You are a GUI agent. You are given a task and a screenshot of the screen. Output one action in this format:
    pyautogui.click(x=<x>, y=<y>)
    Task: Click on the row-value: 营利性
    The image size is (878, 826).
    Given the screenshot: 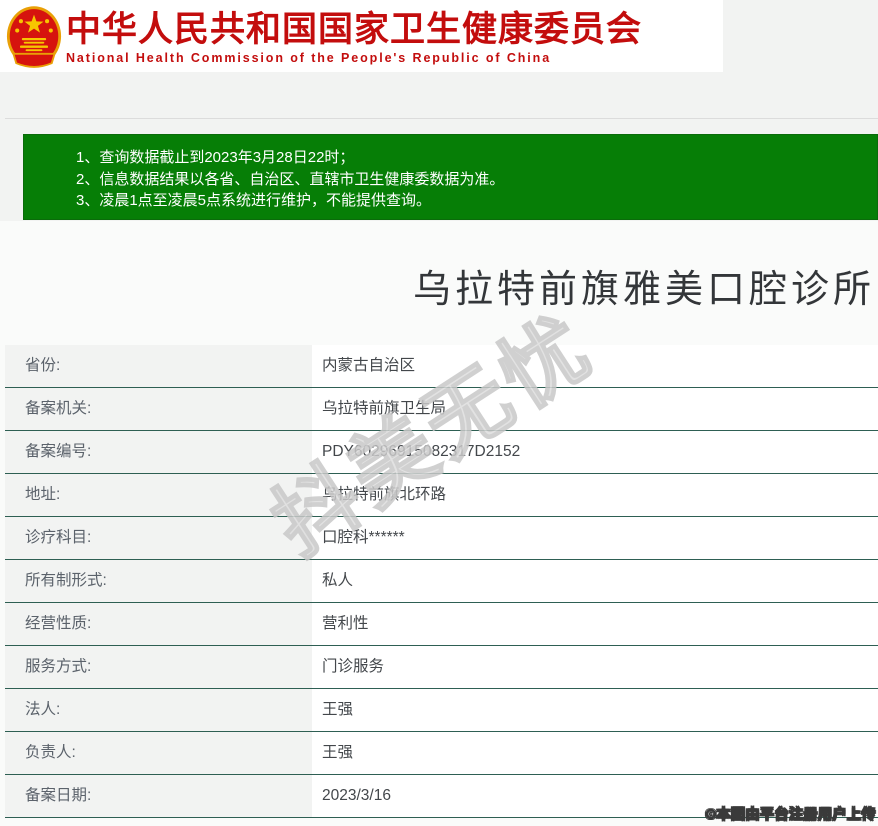 What is the action you would take?
    pyautogui.click(x=595, y=624)
    